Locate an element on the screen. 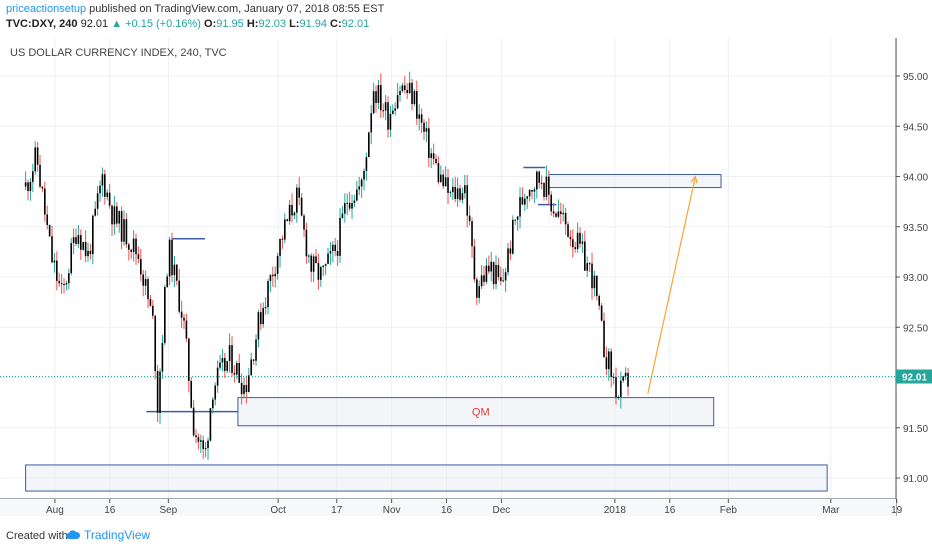  price-tick-label: 93.50 is located at coordinates (915, 228).